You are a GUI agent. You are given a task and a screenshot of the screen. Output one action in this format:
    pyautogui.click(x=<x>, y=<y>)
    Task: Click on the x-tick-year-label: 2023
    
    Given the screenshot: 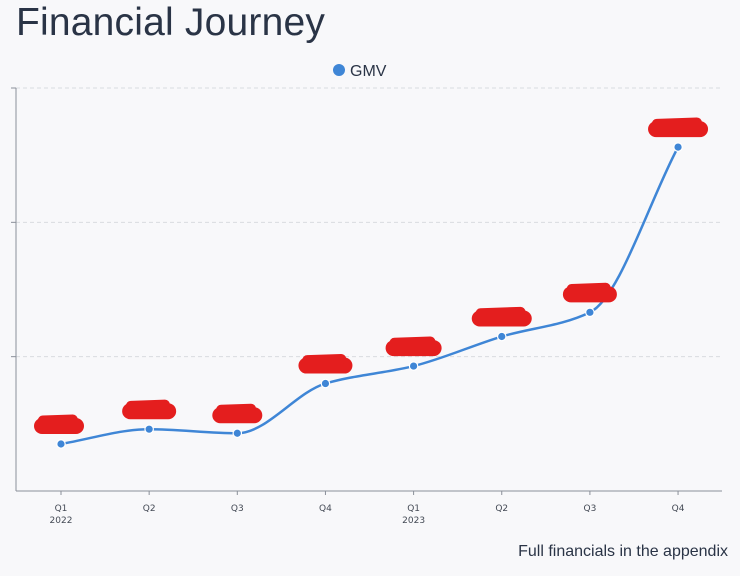 What is the action you would take?
    pyautogui.click(x=413, y=521)
    